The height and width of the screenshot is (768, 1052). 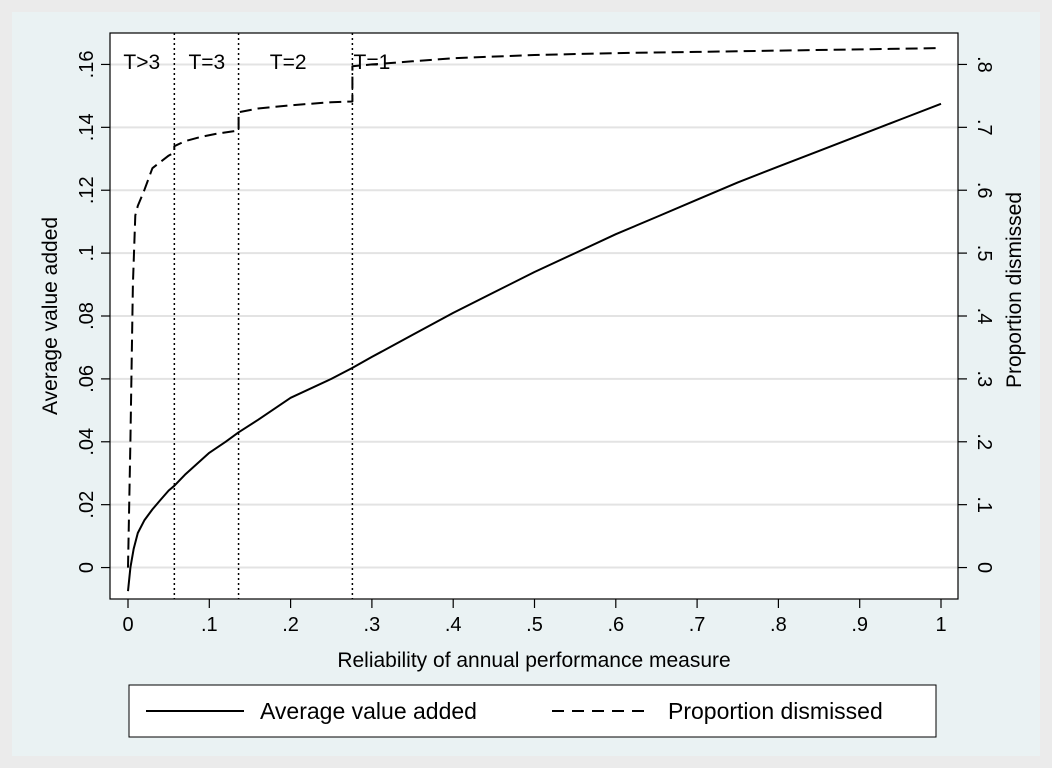 What do you see at coordinates (532, 711) in the screenshot?
I see `legend-box` at bounding box center [532, 711].